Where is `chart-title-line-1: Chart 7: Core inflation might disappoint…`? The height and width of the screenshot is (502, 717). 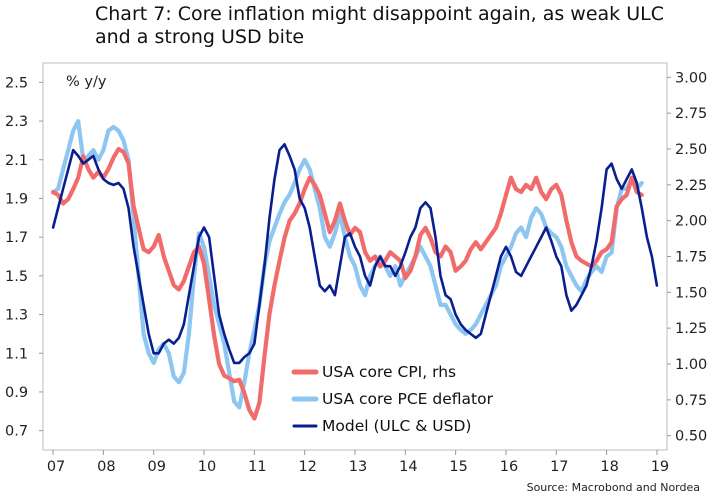 chart-title-line-1: Chart 7: Core inflation might disappoint… is located at coordinates (379, 14).